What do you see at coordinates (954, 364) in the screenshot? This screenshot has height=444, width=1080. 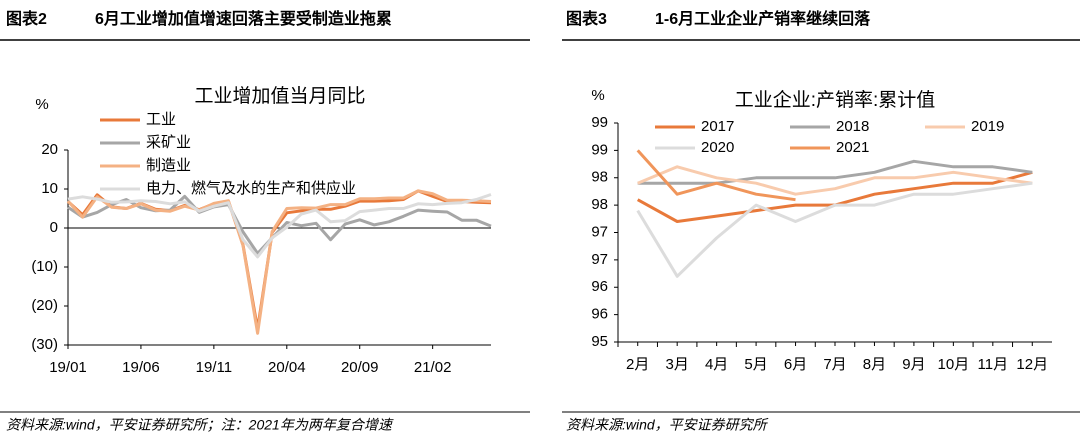 I see `x-tick-label: 10月` at bounding box center [954, 364].